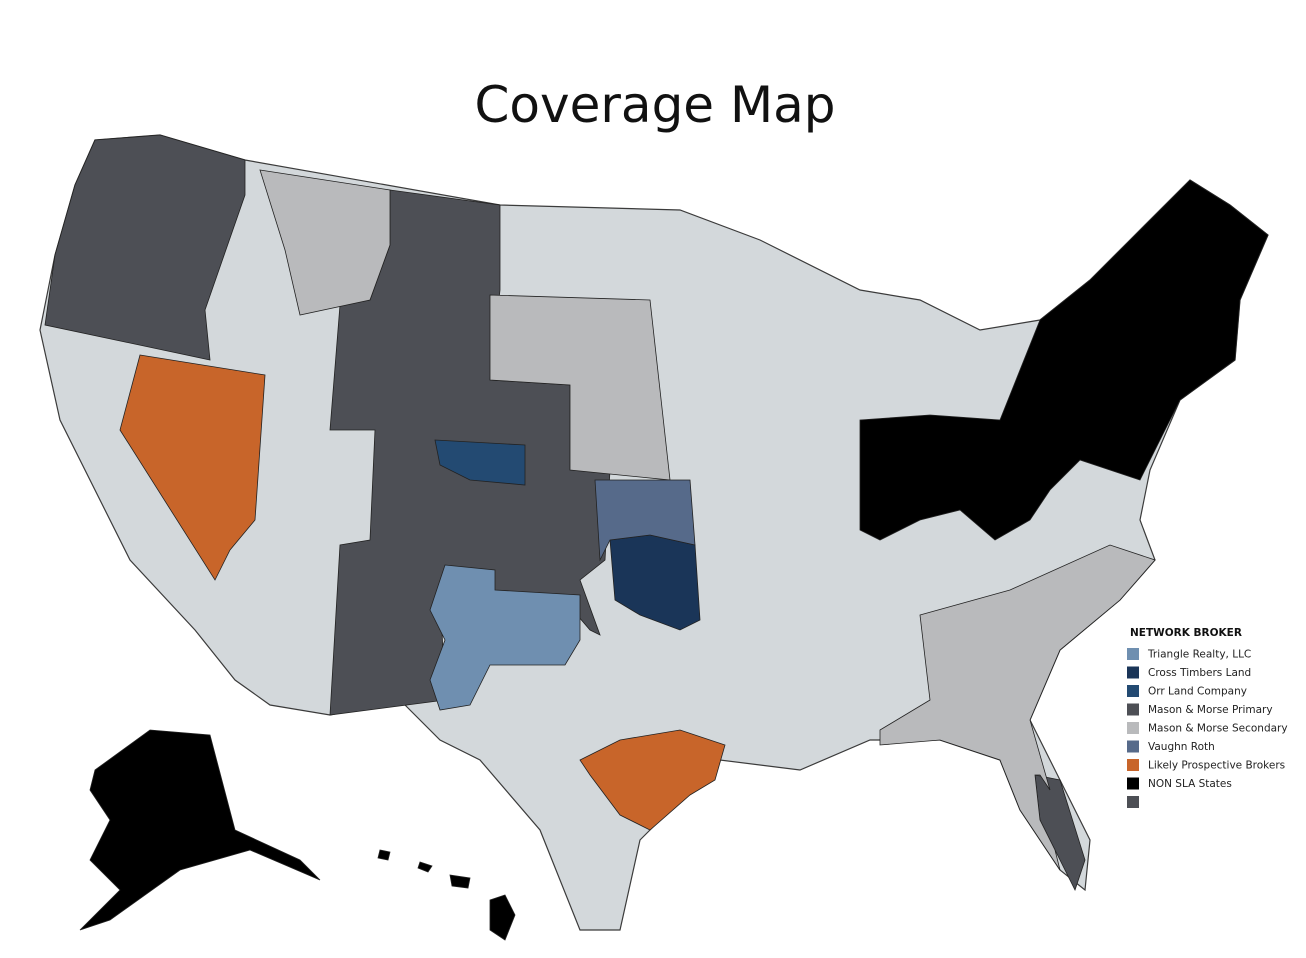 Image resolution: width=1306 pixels, height=958 pixels. What do you see at coordinates (1218, 729) in the screenshot?
I see `legend-label: Mason & Morse Secondary` at bounding box center [1218, 729].